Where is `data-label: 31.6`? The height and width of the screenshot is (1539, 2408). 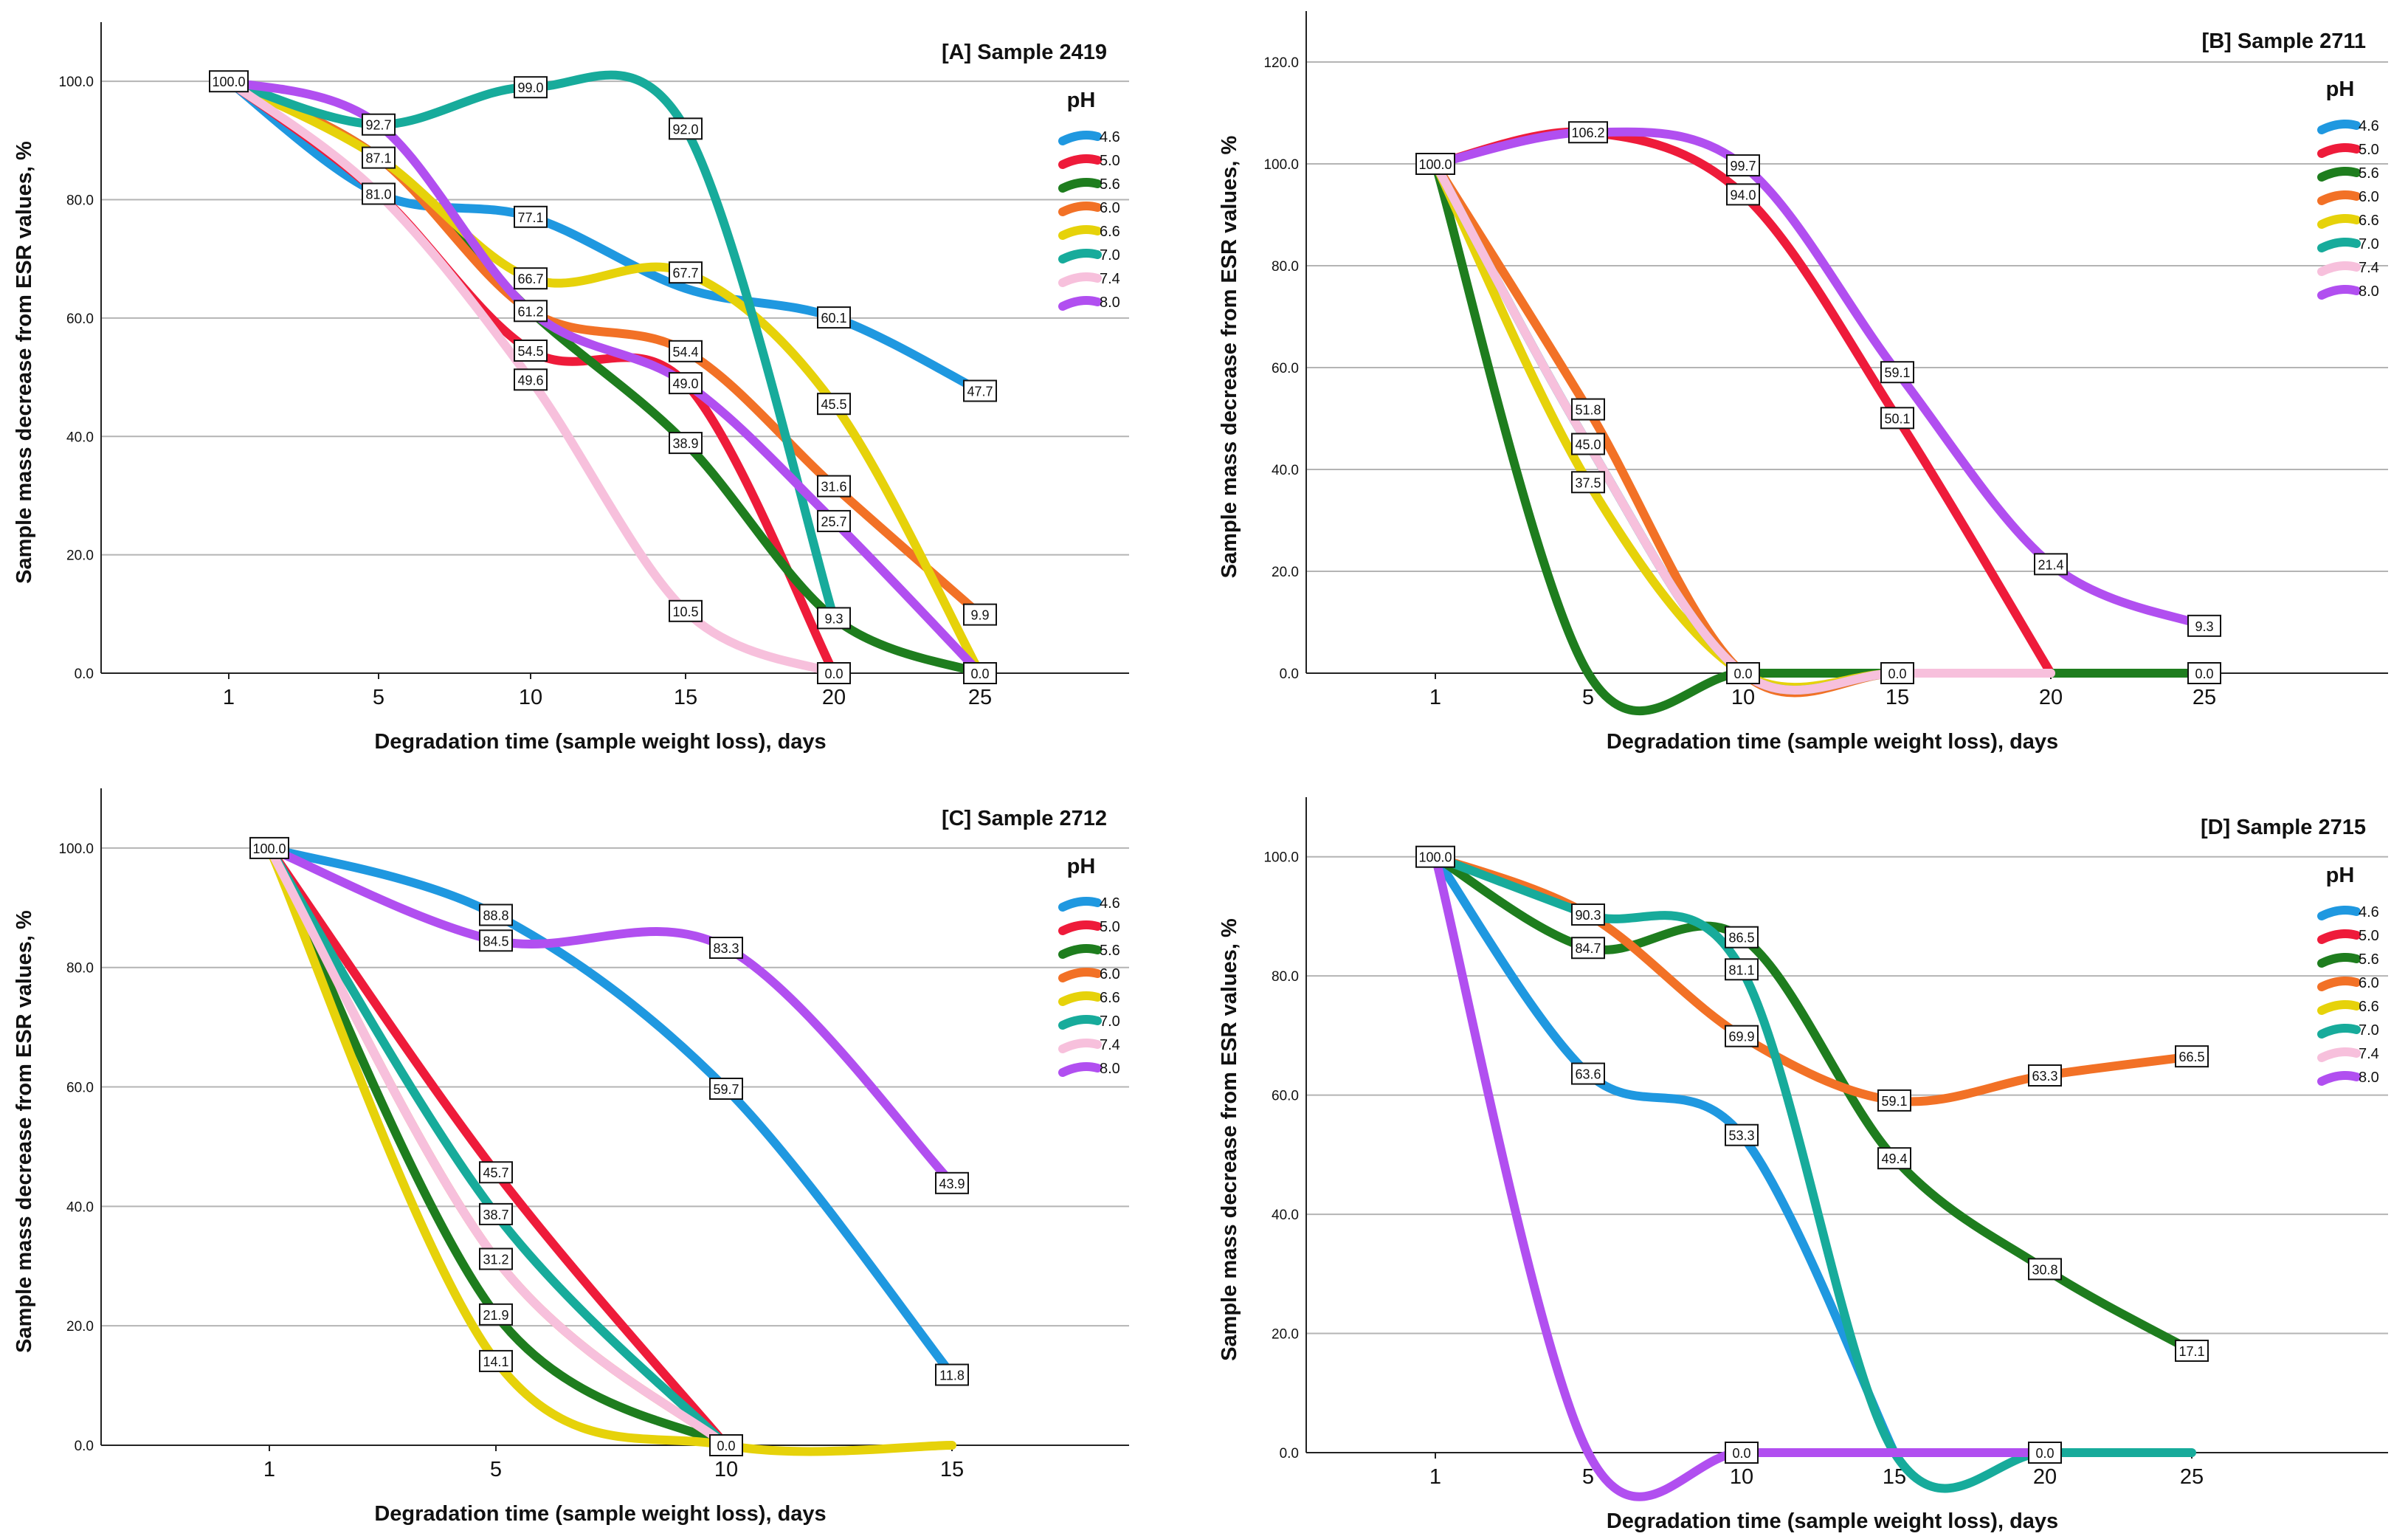
data-label: 31.6 is located at coordinates (834, 487).